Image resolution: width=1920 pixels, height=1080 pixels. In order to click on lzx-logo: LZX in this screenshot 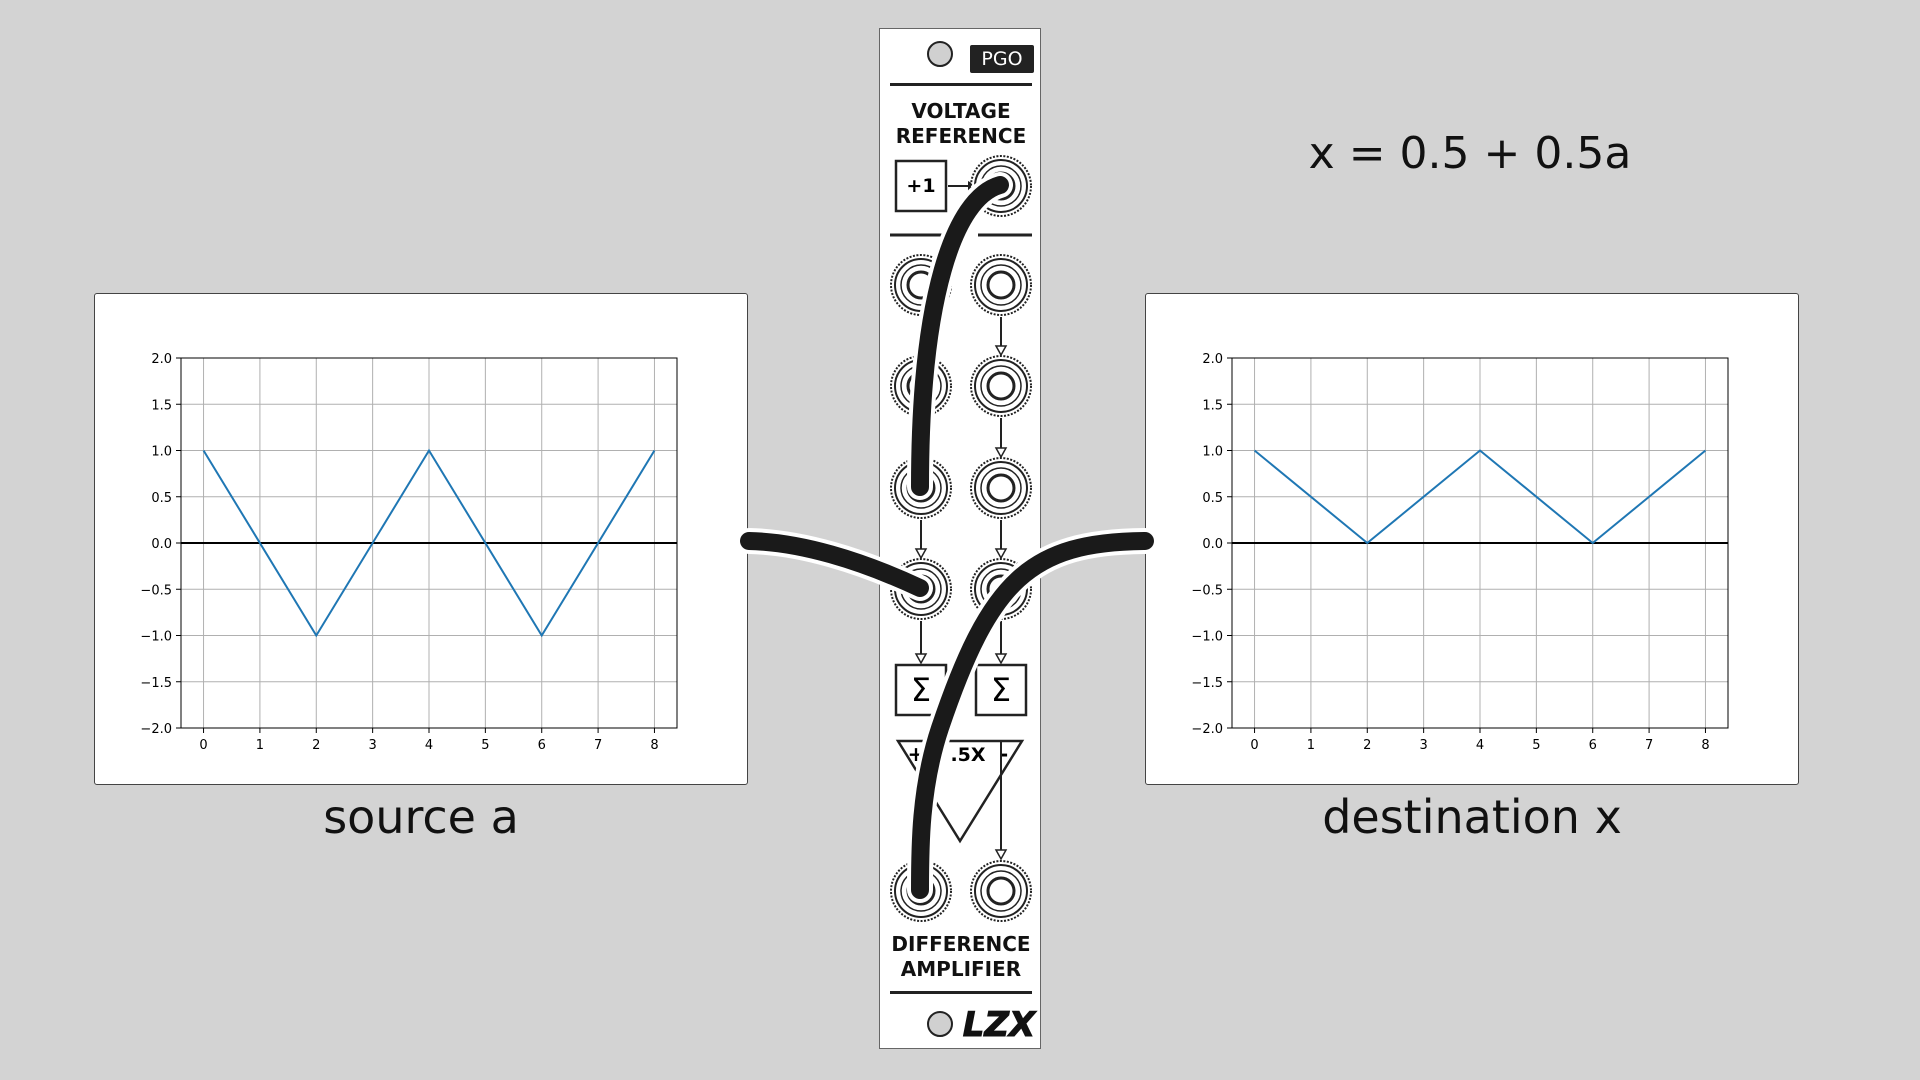, I will do `click(999, 1025)`.